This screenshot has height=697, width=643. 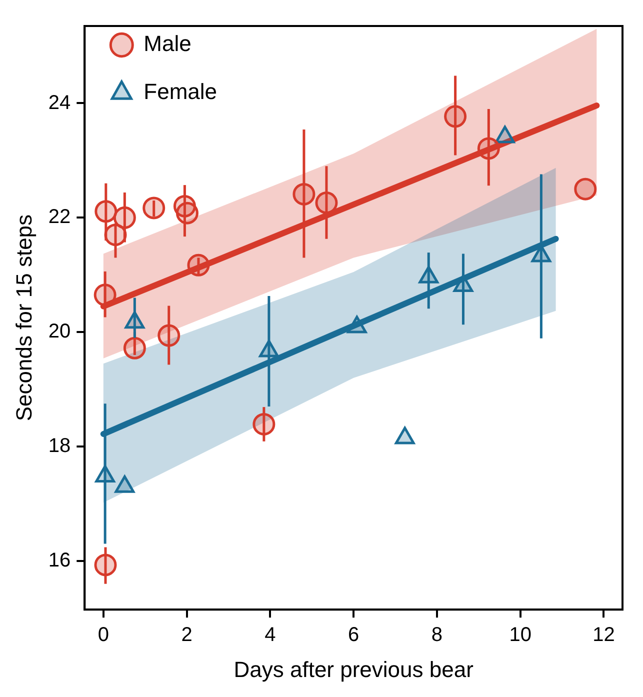 I want to click on y-tick-label: 20, so click(x=59, y=331).